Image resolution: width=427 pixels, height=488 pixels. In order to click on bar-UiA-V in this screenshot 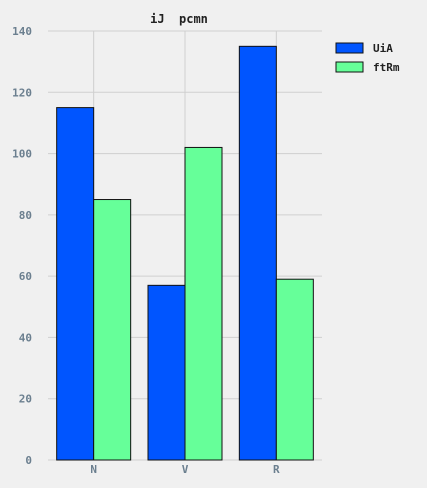, I will do `click(166, 372)`.